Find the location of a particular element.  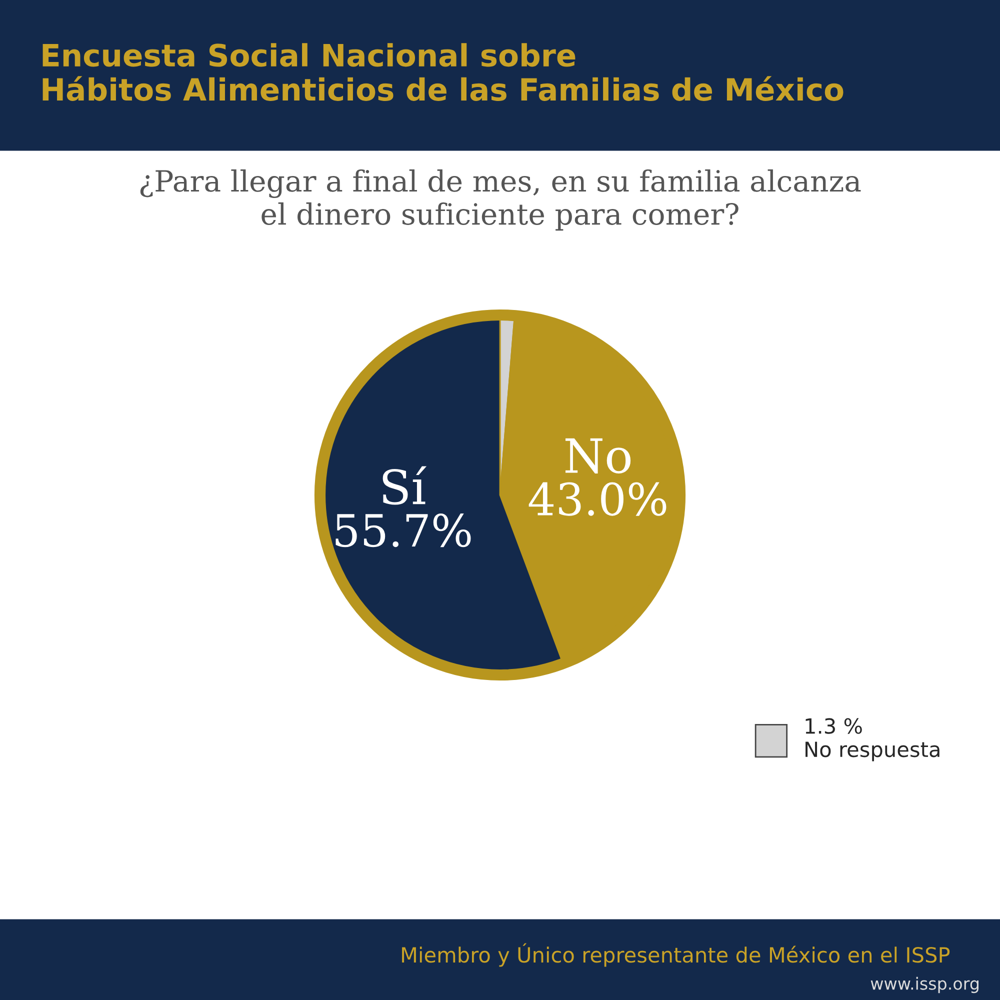

legend-label: No respuesta is located at coordinates (873, 752).